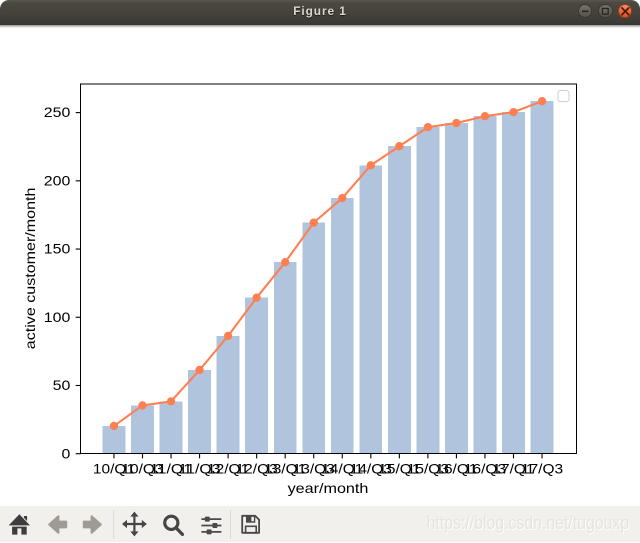 Image resolution: width=640 pixels, height=543 pixels. What do you see at coordinates (428, 468) in the screenshot?
I see `svg-text: 15/Q3` at bounding box center [428, 468].